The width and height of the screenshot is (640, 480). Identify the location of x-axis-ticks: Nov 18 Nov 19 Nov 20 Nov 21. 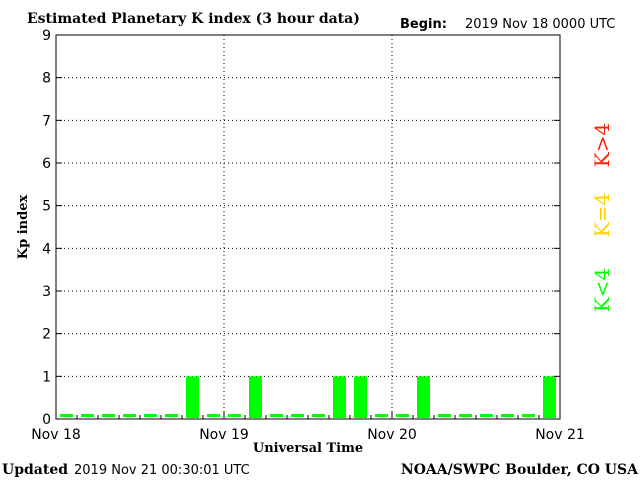
(308, 427).